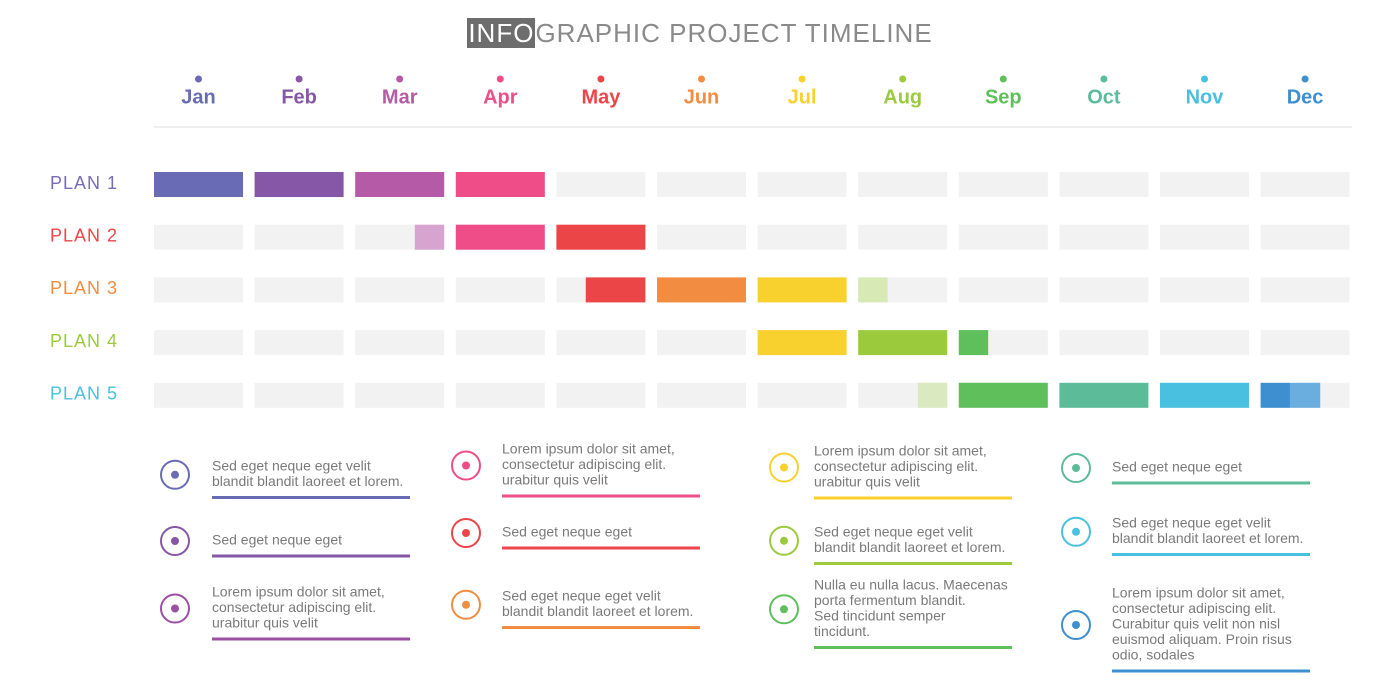  I want to click on title: INFOGRAPHIC PROJECT TIMELINE, so click(700, 33).